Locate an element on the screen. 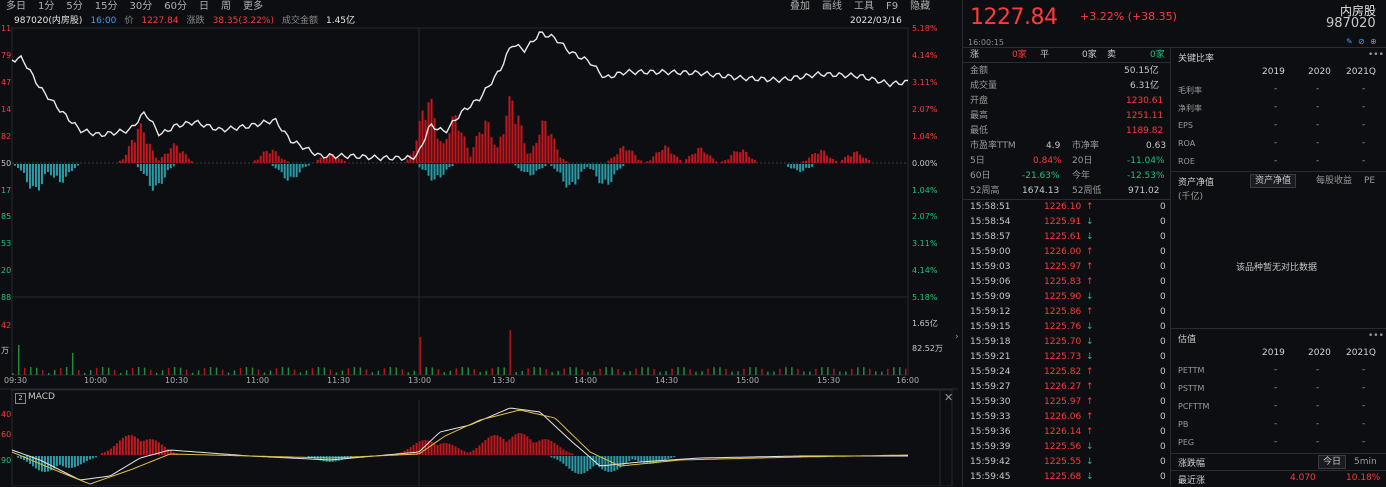 This screenshot has width=1386, height=487. depth-down-vol: 0家 is located at coordinates (1157, 55).